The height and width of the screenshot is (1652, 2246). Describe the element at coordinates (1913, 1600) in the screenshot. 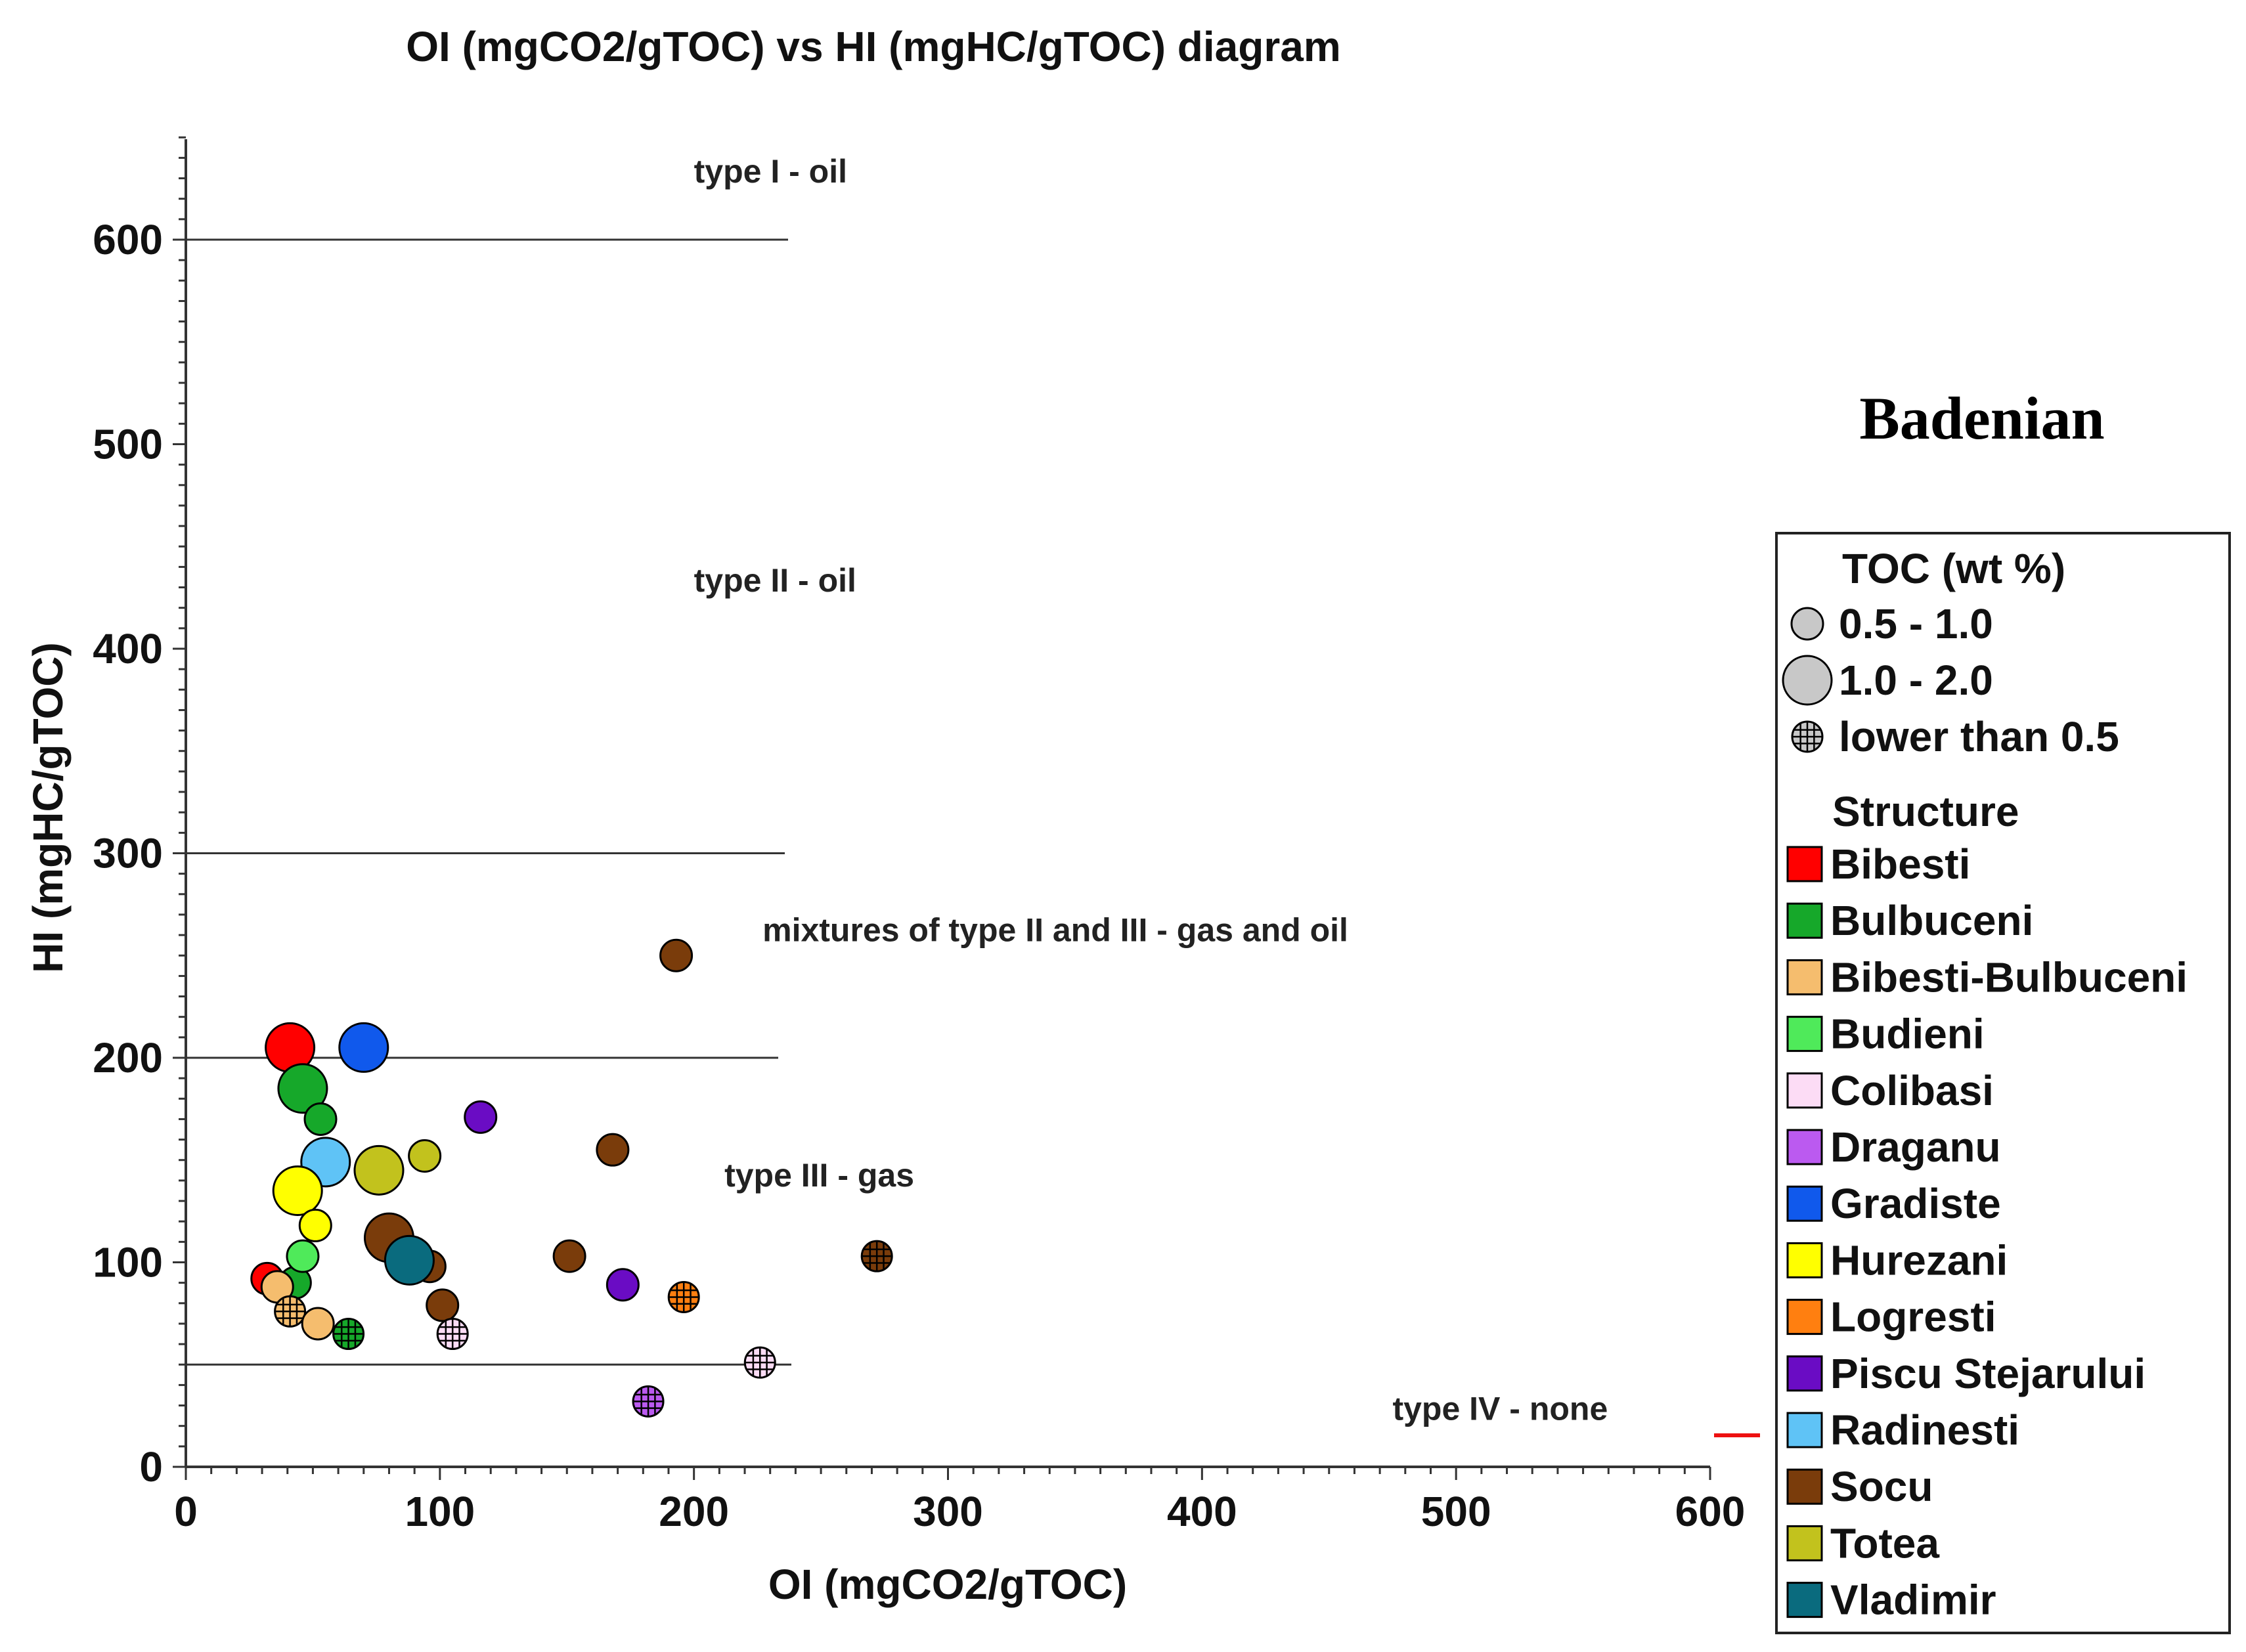

I see `legend-structure-label: Vladimir` at that location.